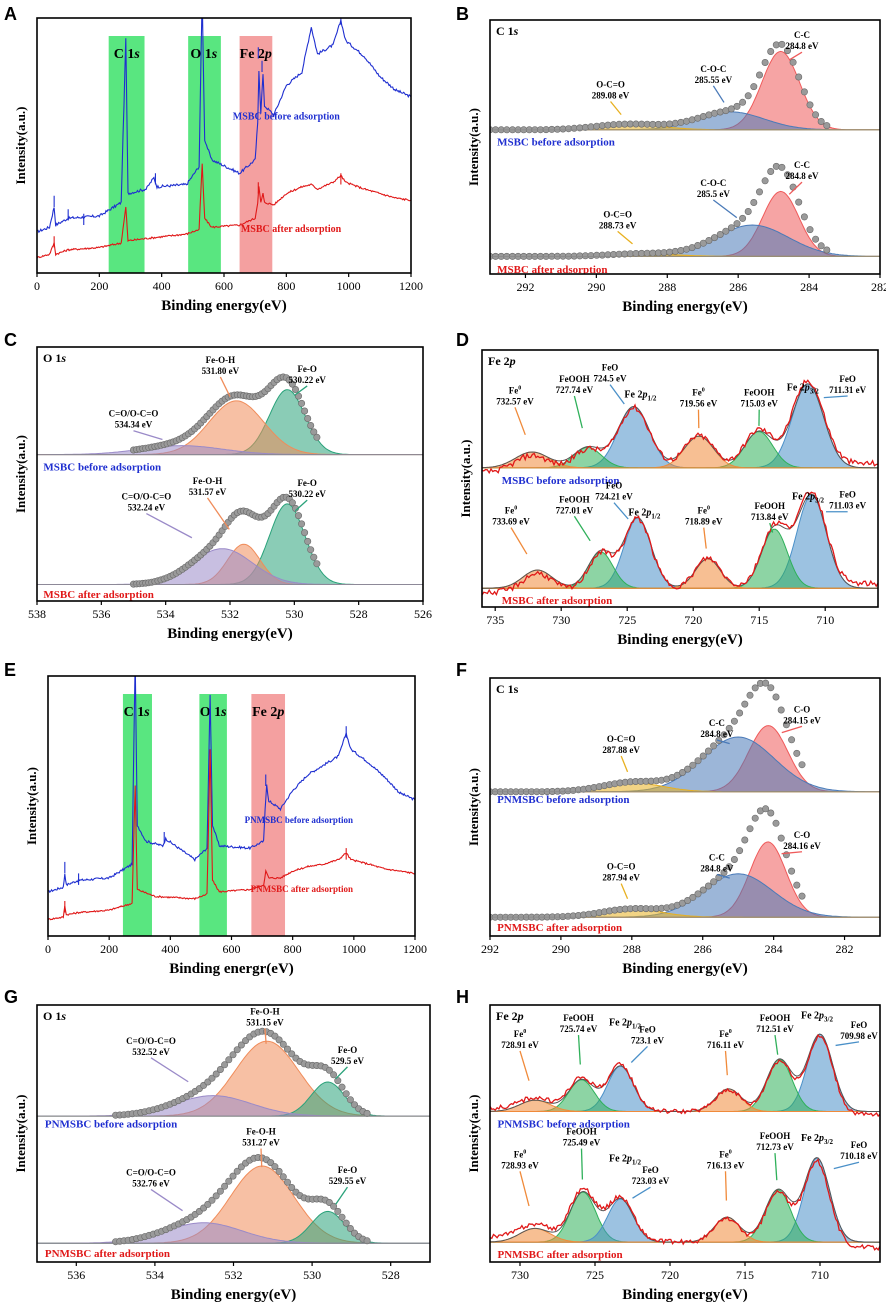  What do you see at coordinates (473, 147) in the screenshot?
I see `y-axis-label: Intensity(a.u.)` at bounding box center [473, 147].